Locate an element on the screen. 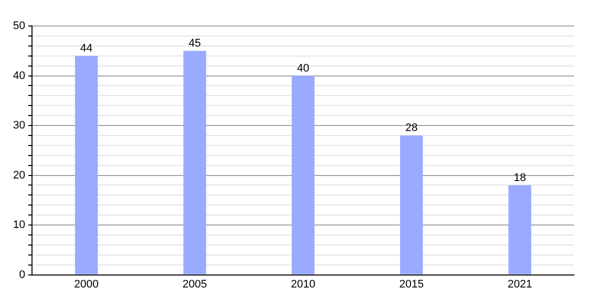  y-tick-label: 50 is located at coordinates (19, 26).